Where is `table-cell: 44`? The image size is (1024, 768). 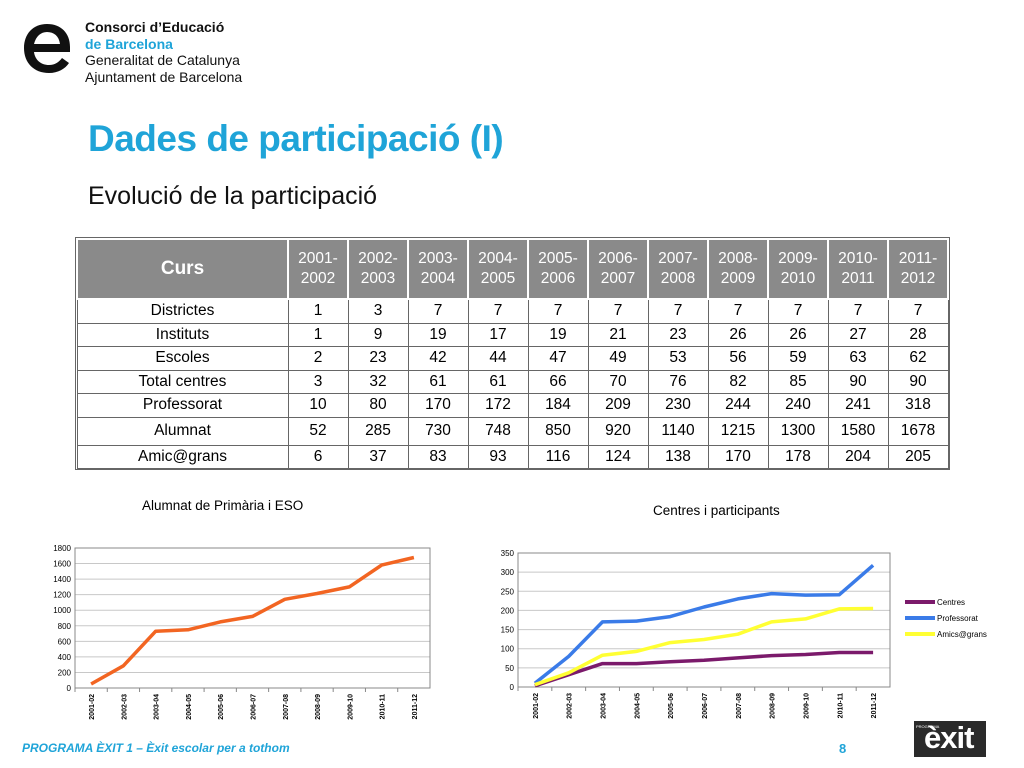 table-cell: 44 is located at coordinates (498, 358).